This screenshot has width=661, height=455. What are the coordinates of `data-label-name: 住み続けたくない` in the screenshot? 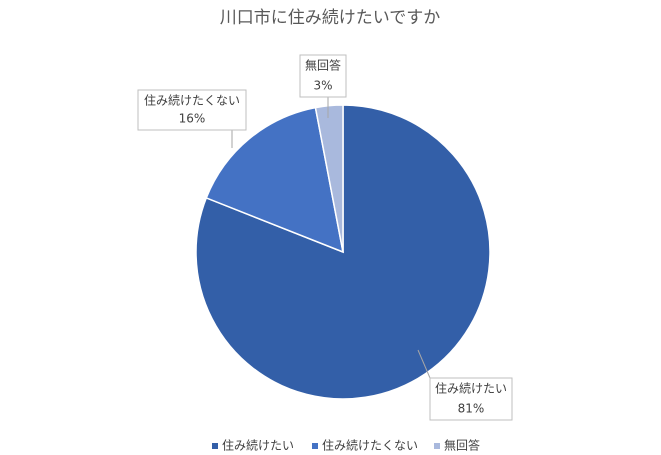 It's located at (192, 101).